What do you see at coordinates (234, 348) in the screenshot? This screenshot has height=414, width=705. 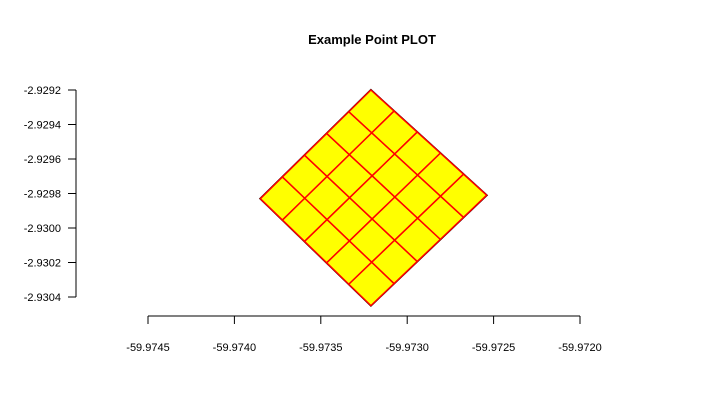 I see `x-tick-label: -59.9740` at bounding box center [234, 348].